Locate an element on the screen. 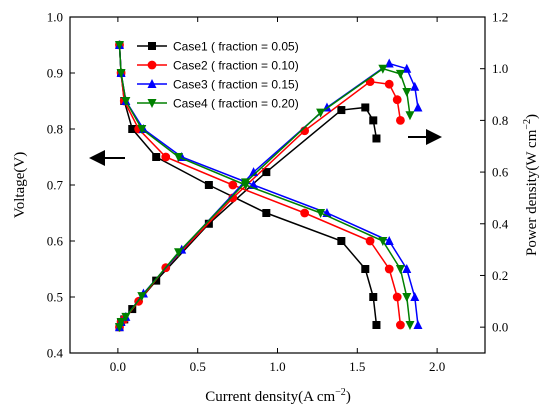  x-tick-label: 0.0 is located at coordinates (118, 366).